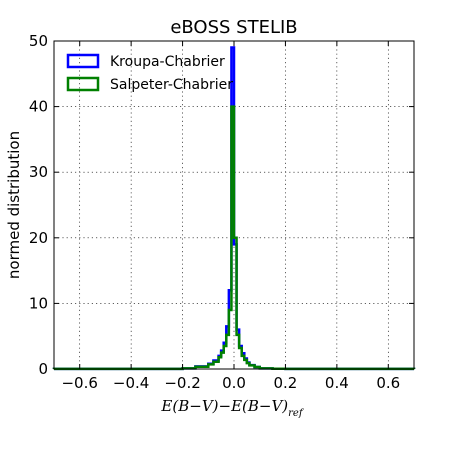 The image size is (450, 450). What do you see at coordinates (14, 205) in the screenshot?
I see `y-axis-label: normed distribution` at bounding box center [14, 205].